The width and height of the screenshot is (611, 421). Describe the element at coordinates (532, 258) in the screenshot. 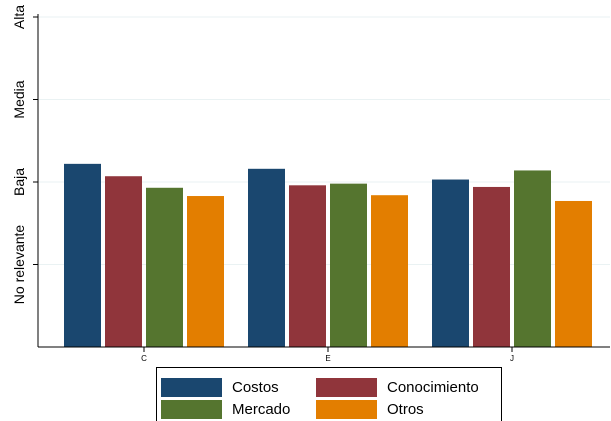

I see `bar-mercado-j` at that location.